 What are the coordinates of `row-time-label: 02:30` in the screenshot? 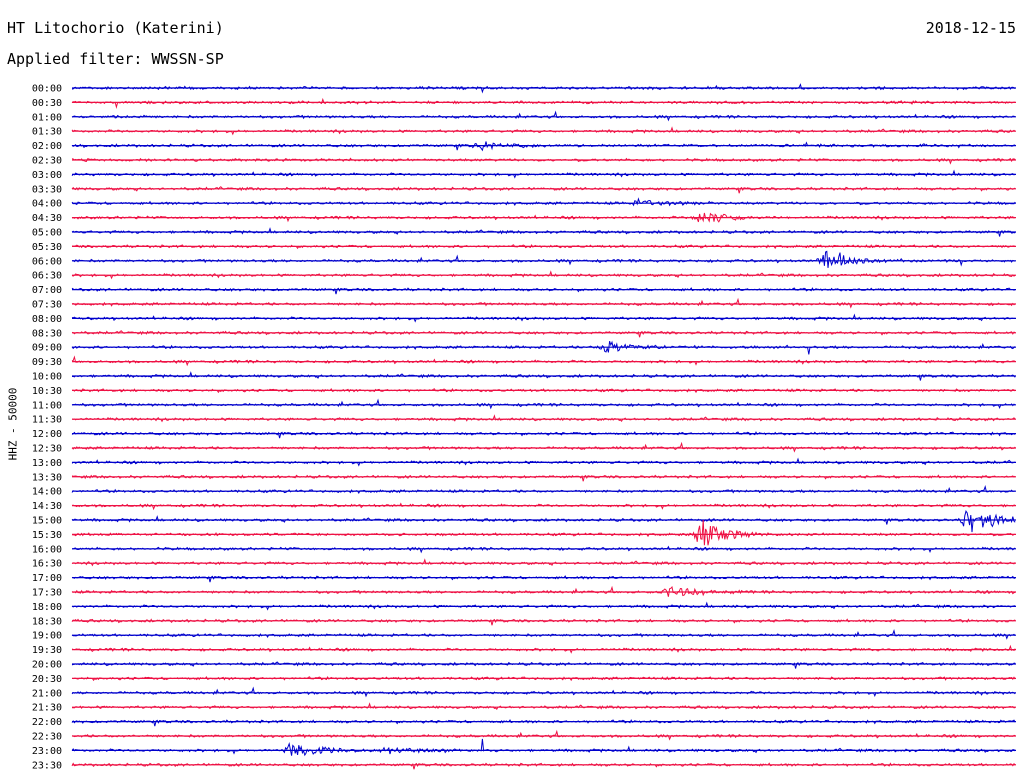 It's located at (47, 161).